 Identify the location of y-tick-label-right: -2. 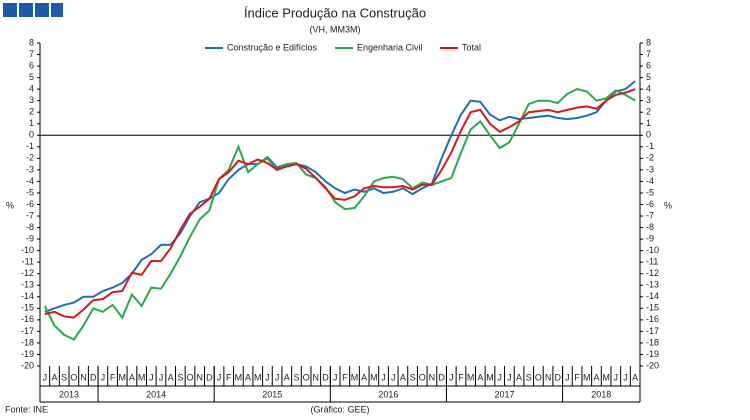
(650, 158).